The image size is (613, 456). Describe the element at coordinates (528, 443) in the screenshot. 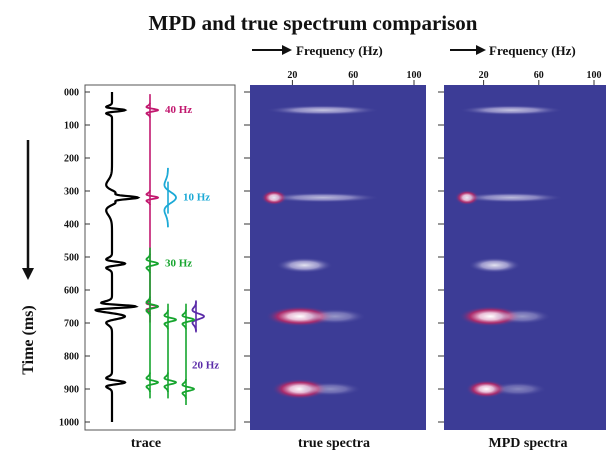

I see `mpd-spectra-xlabel: MPD spectra` at that location.